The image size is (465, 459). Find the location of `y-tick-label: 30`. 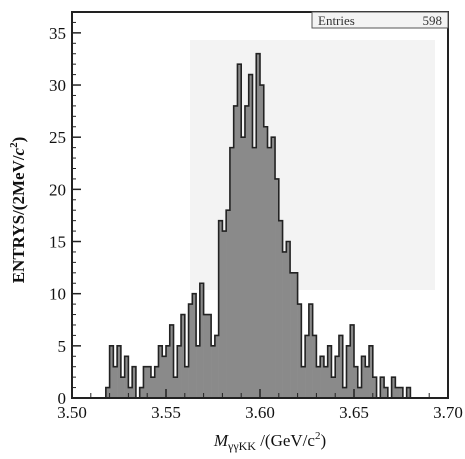

y-tick-label: 30 is located at coordinates (57, 85).